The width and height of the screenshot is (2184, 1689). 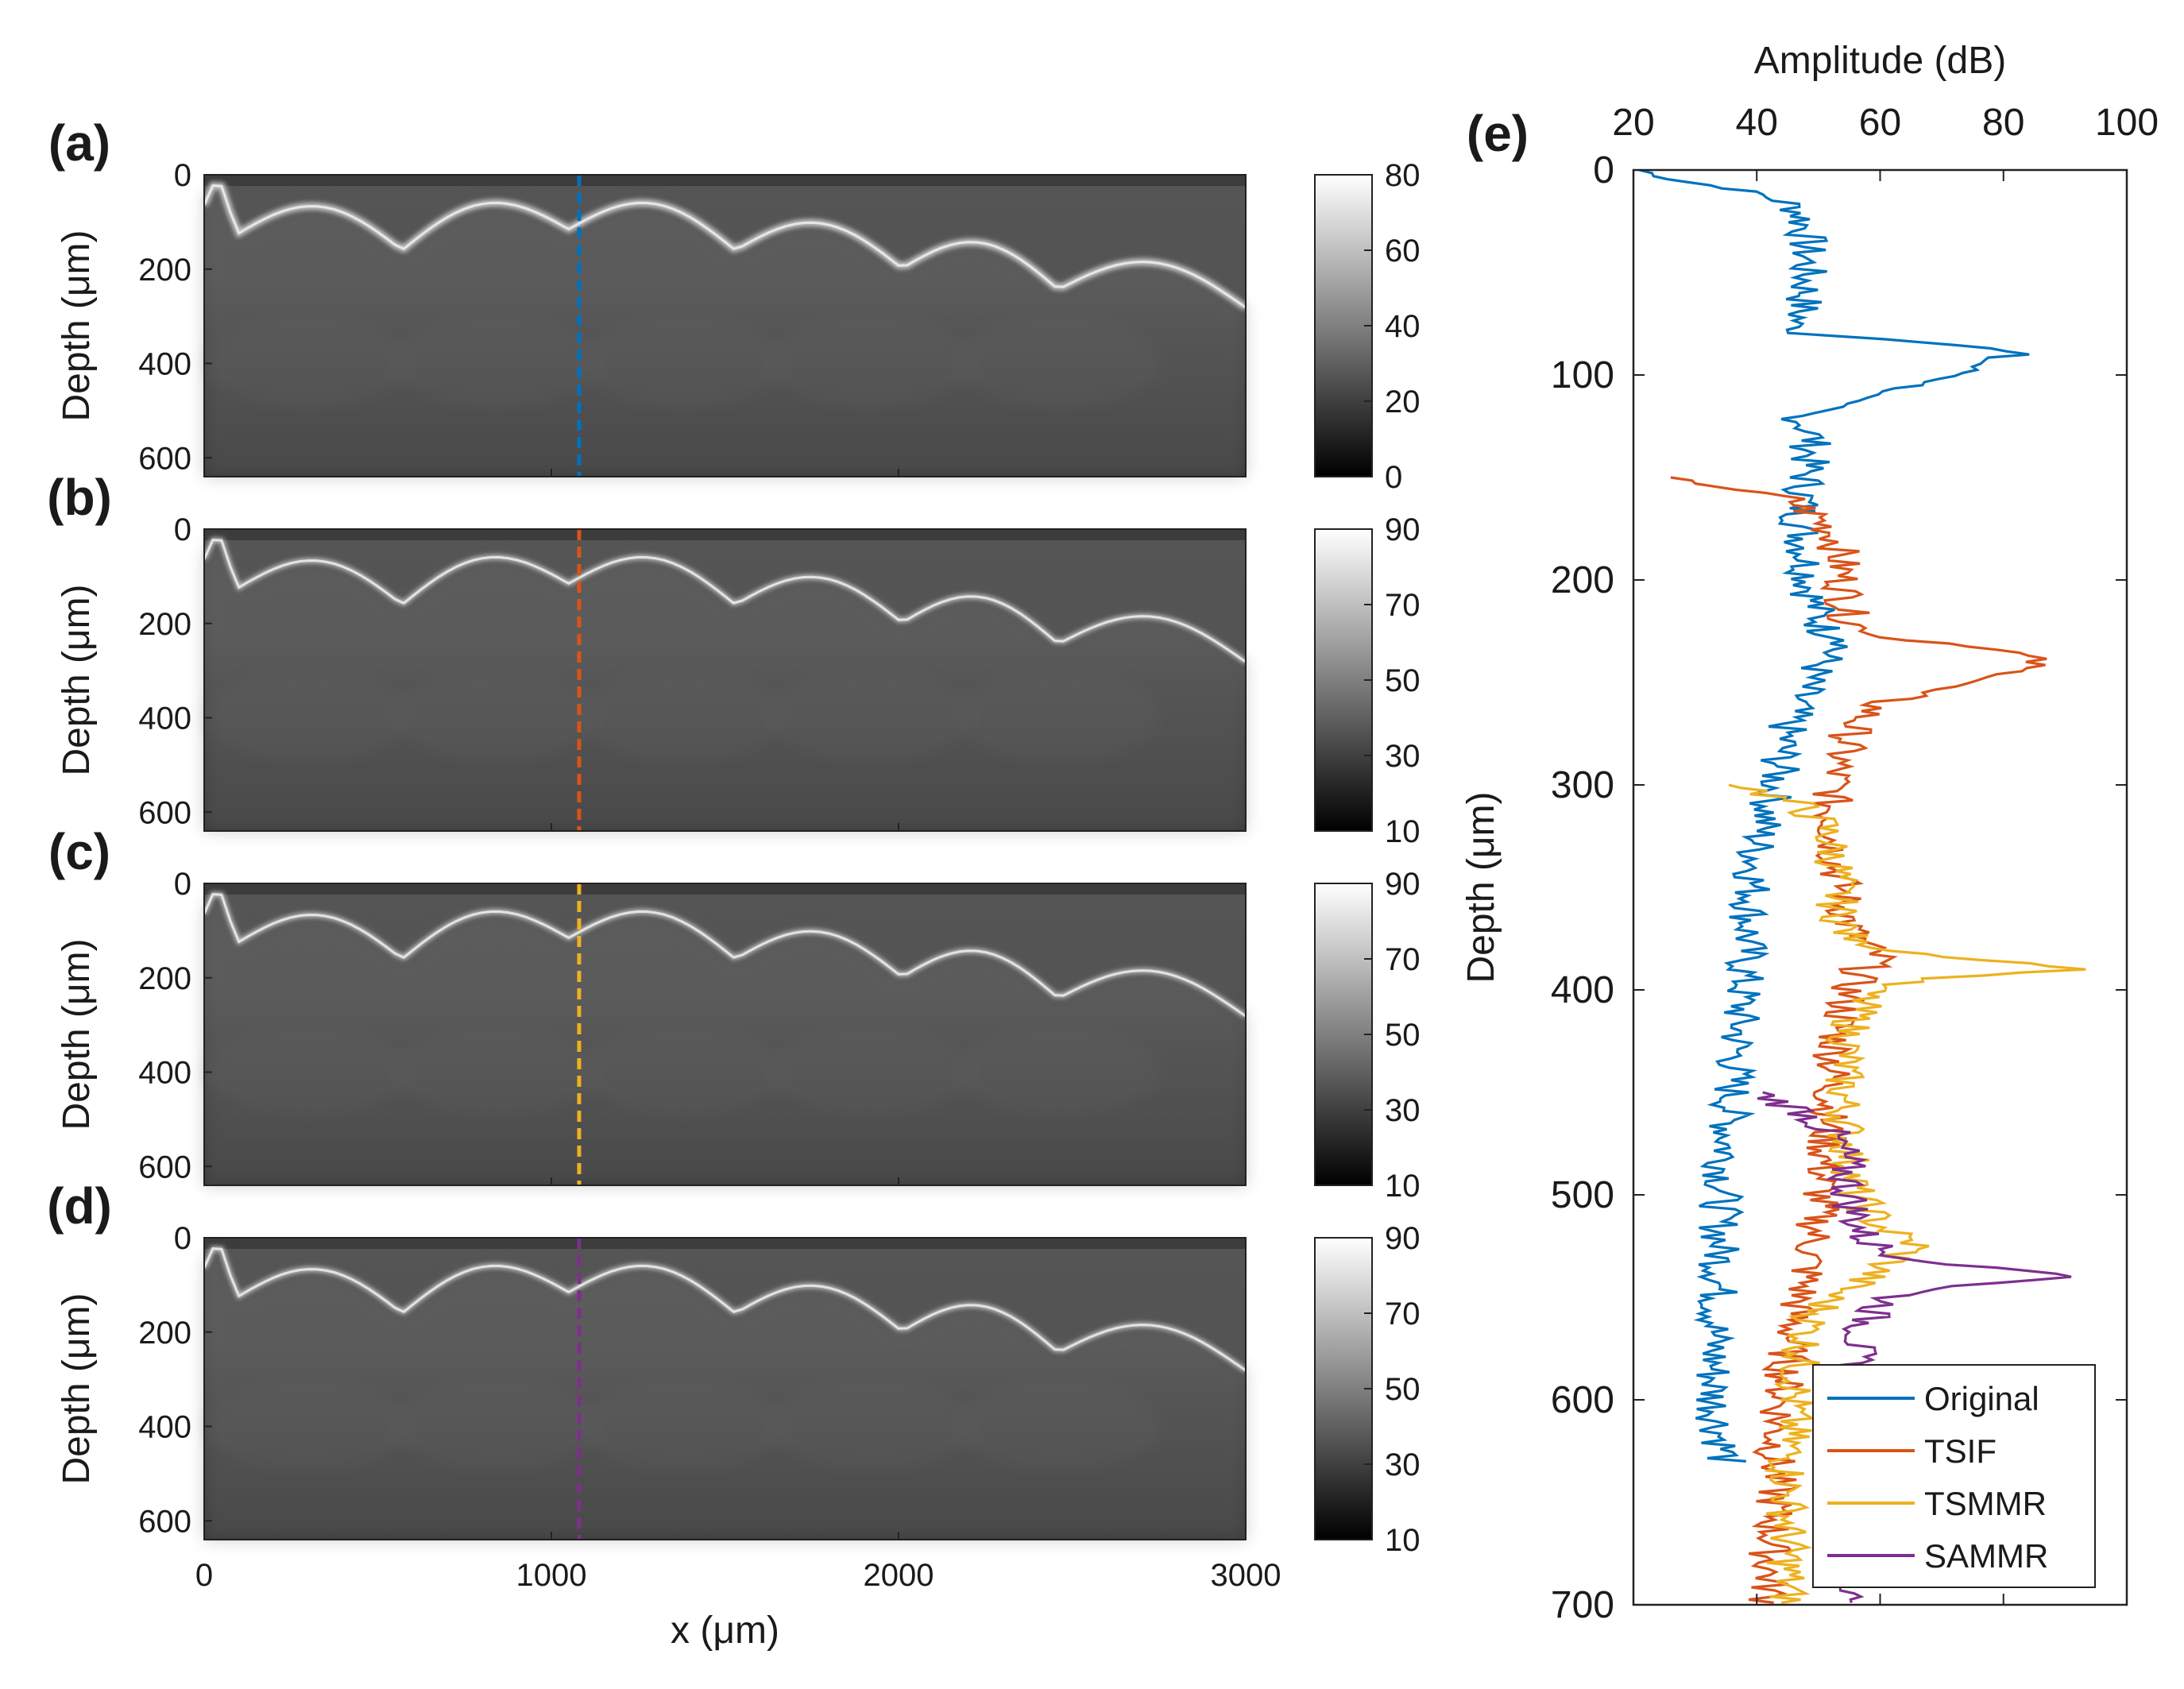 What do you see at coordinates (1582, 1605) in the screenshot?
I see `y-tick-label: 700` at bounding box center [1582, 1605].